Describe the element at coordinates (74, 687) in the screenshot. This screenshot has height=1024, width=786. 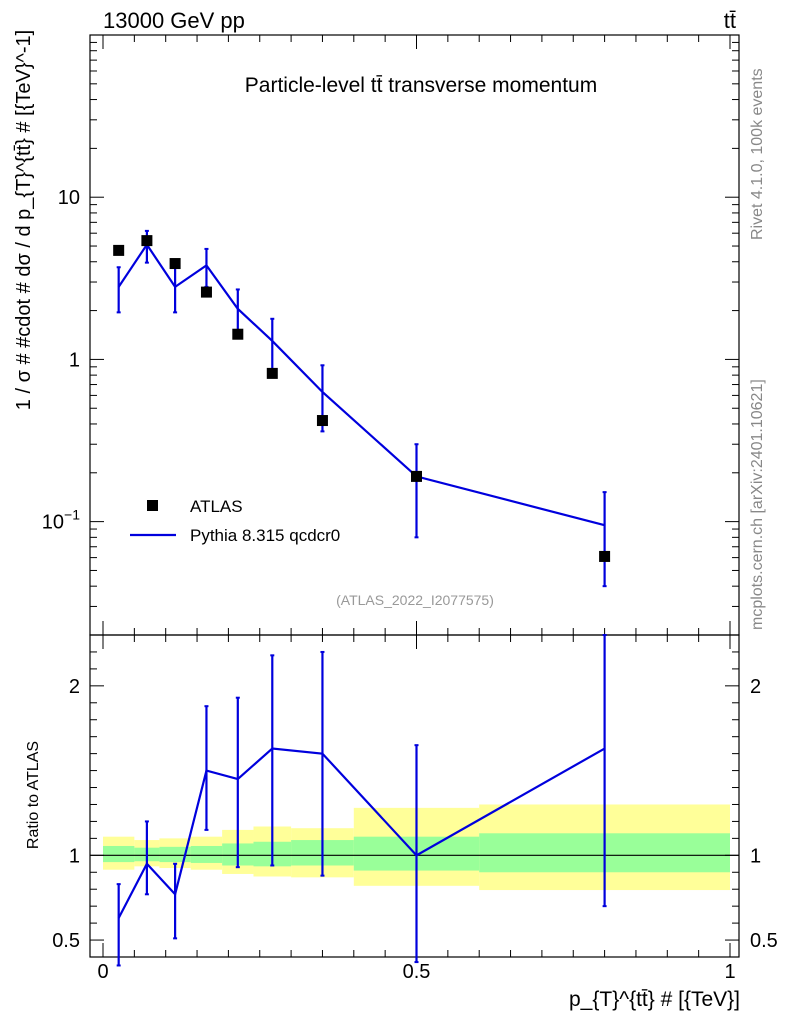
I see `ratio-y-tick-label-left: 2` at that location.